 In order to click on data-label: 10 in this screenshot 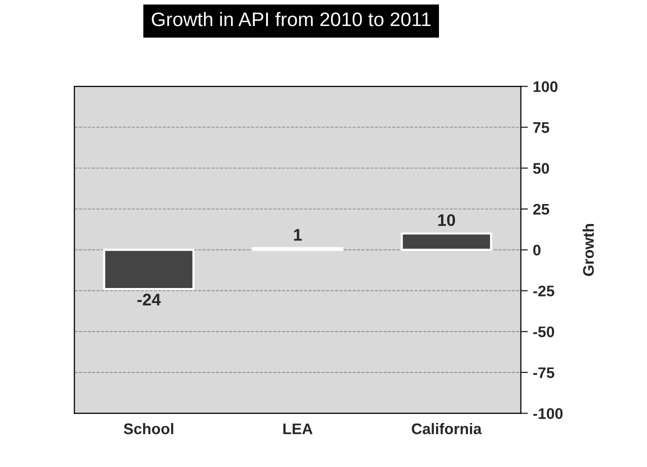, I will do `click(447, 220)`.